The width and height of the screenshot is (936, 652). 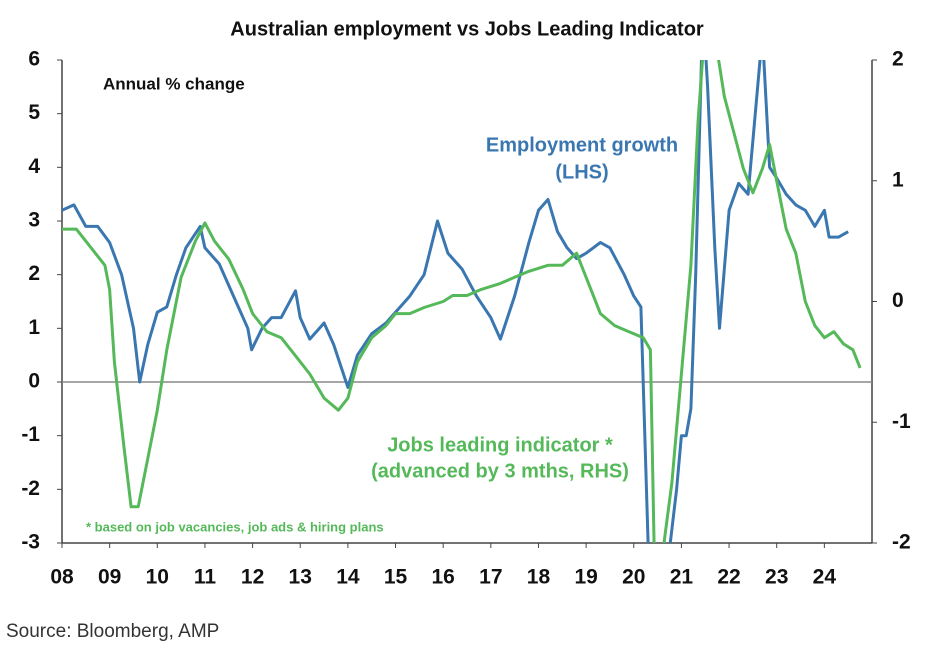 I want to click on source-note: Source: Bloomberg, AMP, so click(x=112, y=631).